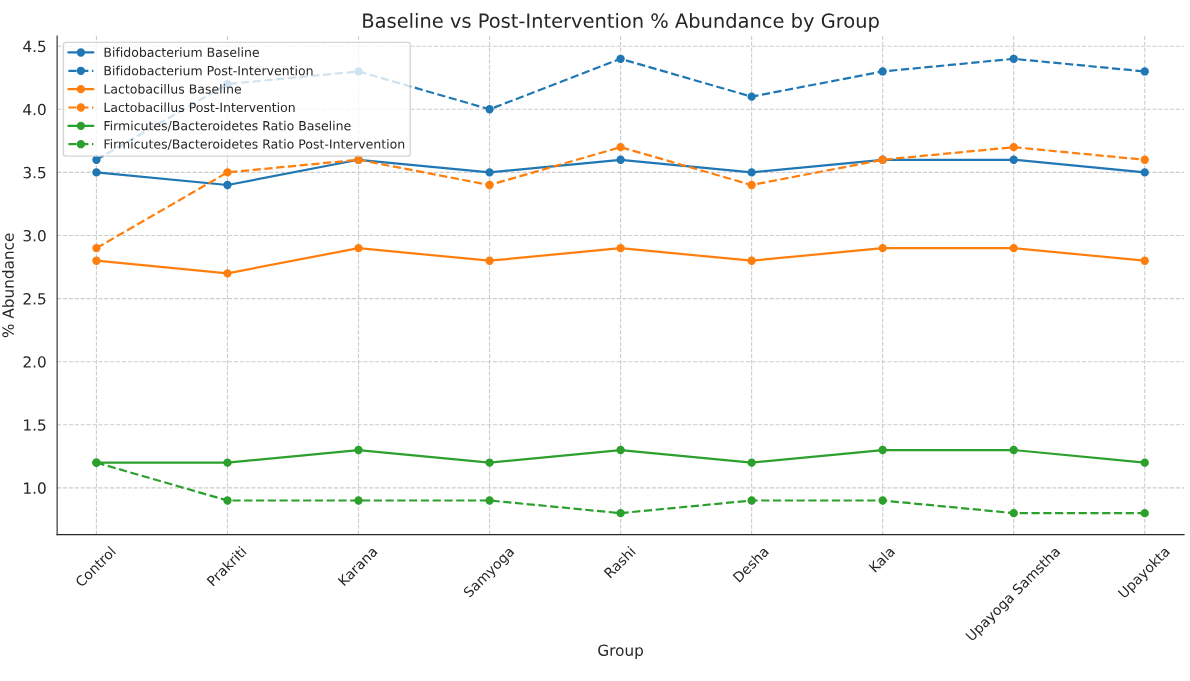 This screenshot has width=1190, height=681. Describe the element at coordinates (254, 144) in the screenshot. I see `legend-label: Firmicutes/Bacteroidetes Ratio Post-Intervention` at that location.